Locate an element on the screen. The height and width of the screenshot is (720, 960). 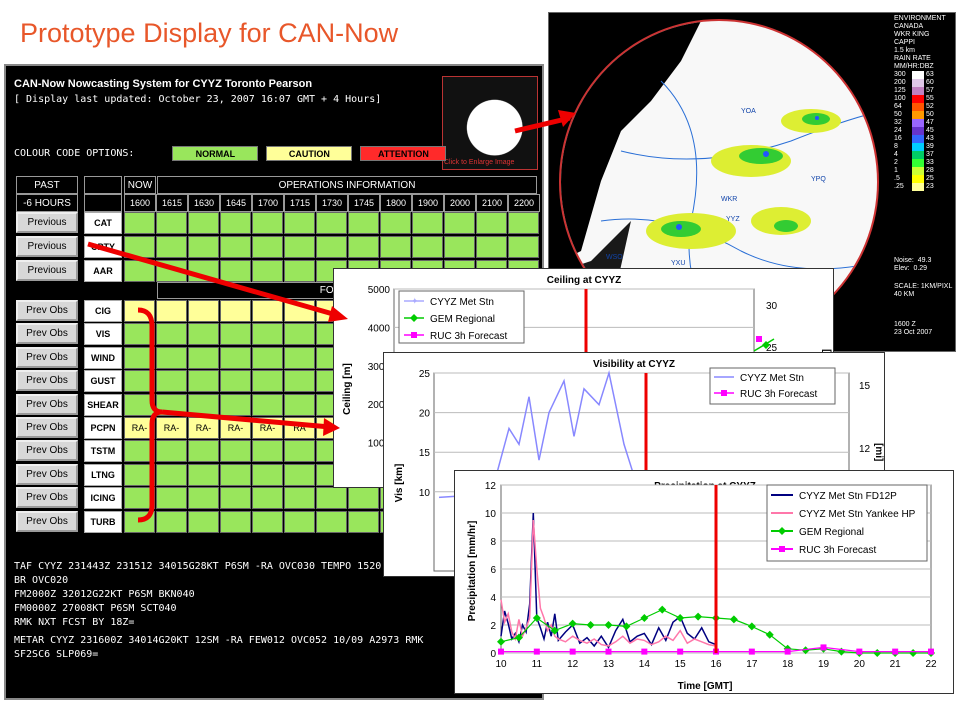
thumbnail-caption: Click to Enlarge Image is located at coordinates (479, 162).